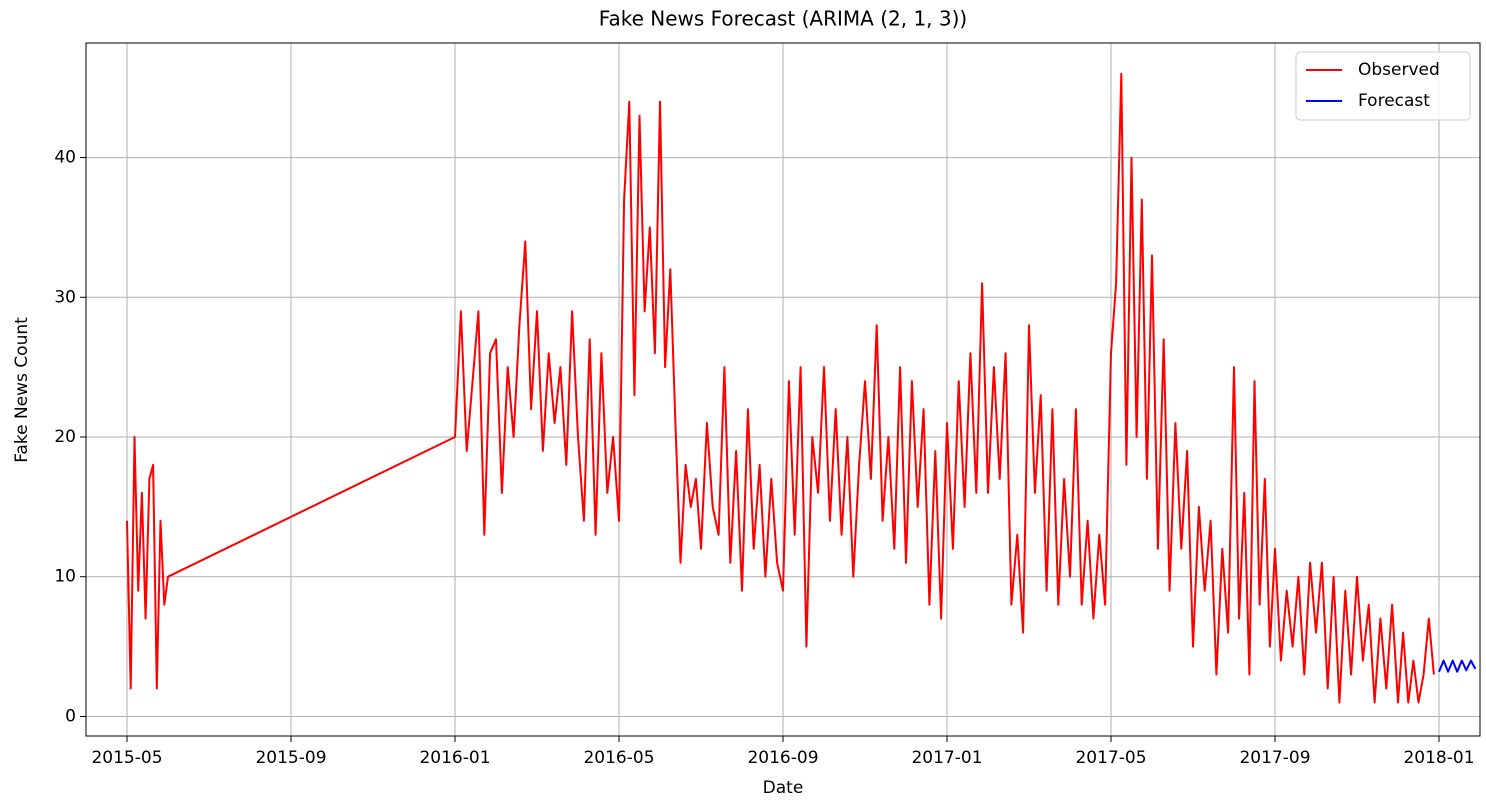 The width and height of the screenshot is (1486, 810). I want to click on y-tick-label: 10, so click(65, 577).